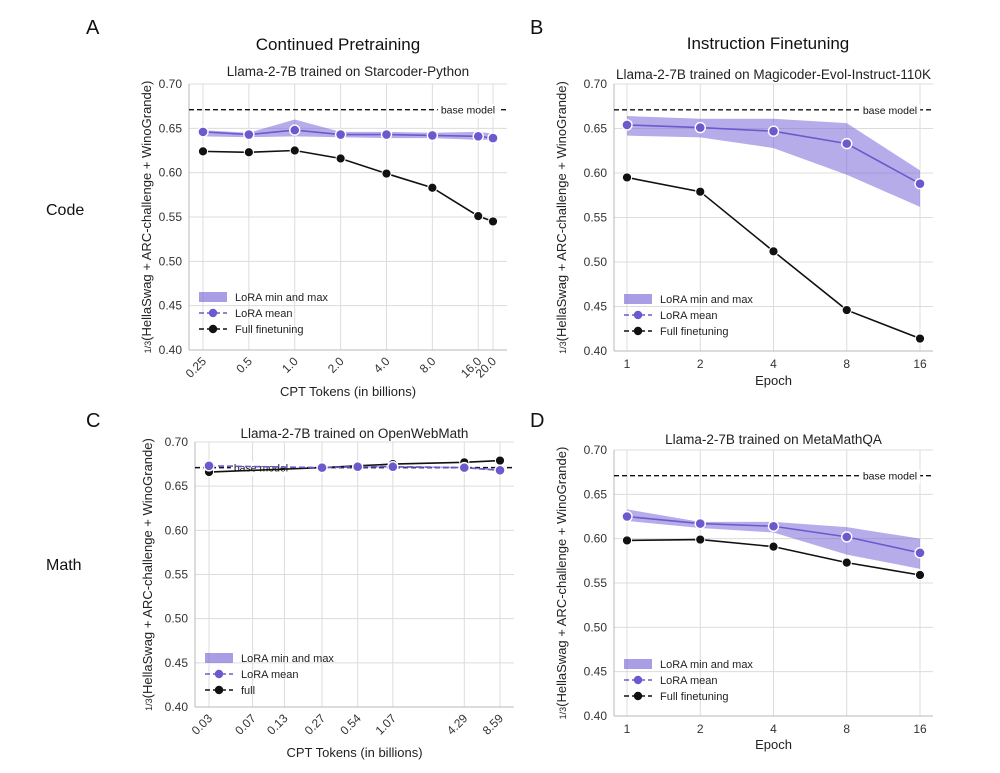 Image resolution: width=1000 pixels, height=773 pixels. I want to click on x-tick-label: 4, so click(773, 364).